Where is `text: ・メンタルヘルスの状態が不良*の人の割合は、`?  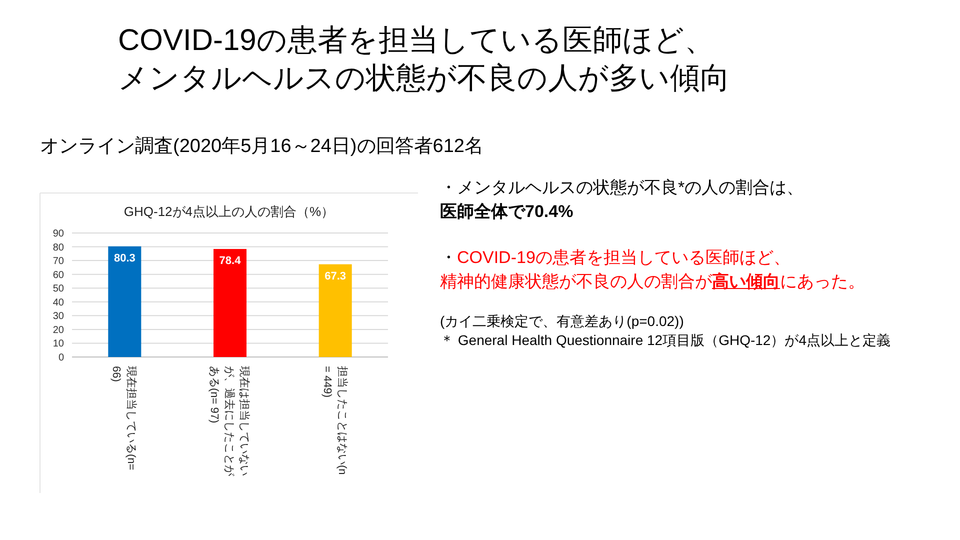 text: ・メンタルヘルスの状態が不良*の人の割合は、 is located at coordinates (622, 187).